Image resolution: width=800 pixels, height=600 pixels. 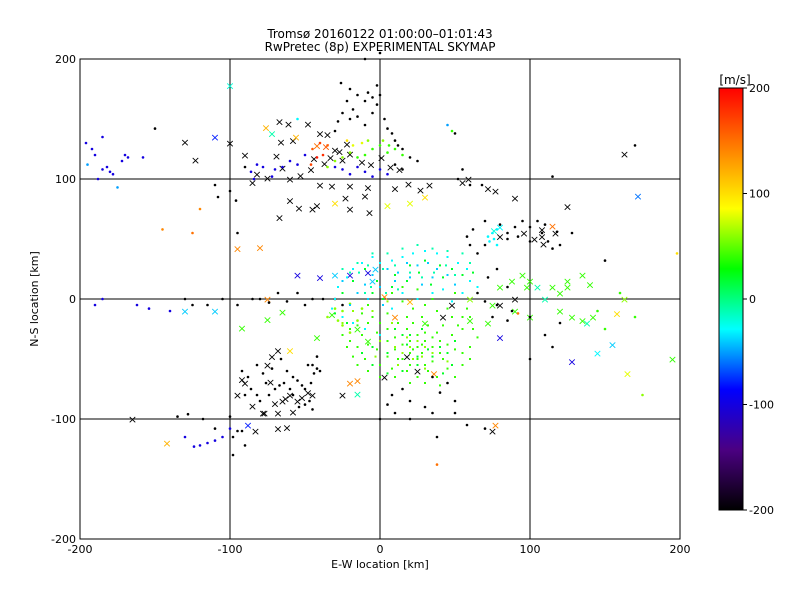 What do you see at coordinates (731, 299) in the screenshot?
I see `colorbar-gradient` at bounding box center [731, 299].